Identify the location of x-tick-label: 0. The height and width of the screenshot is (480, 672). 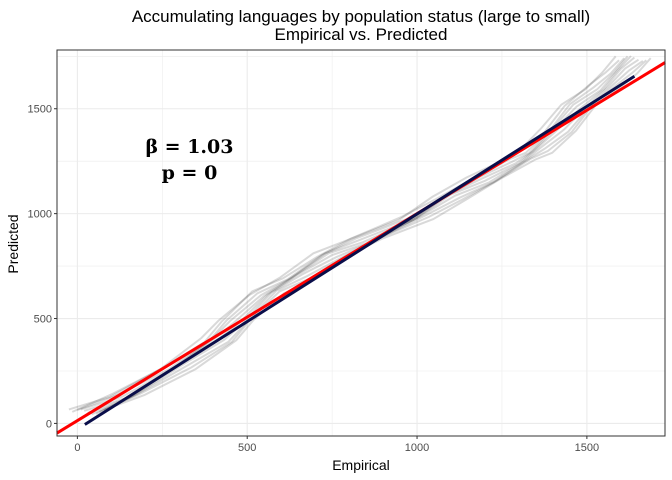
(77, 448).